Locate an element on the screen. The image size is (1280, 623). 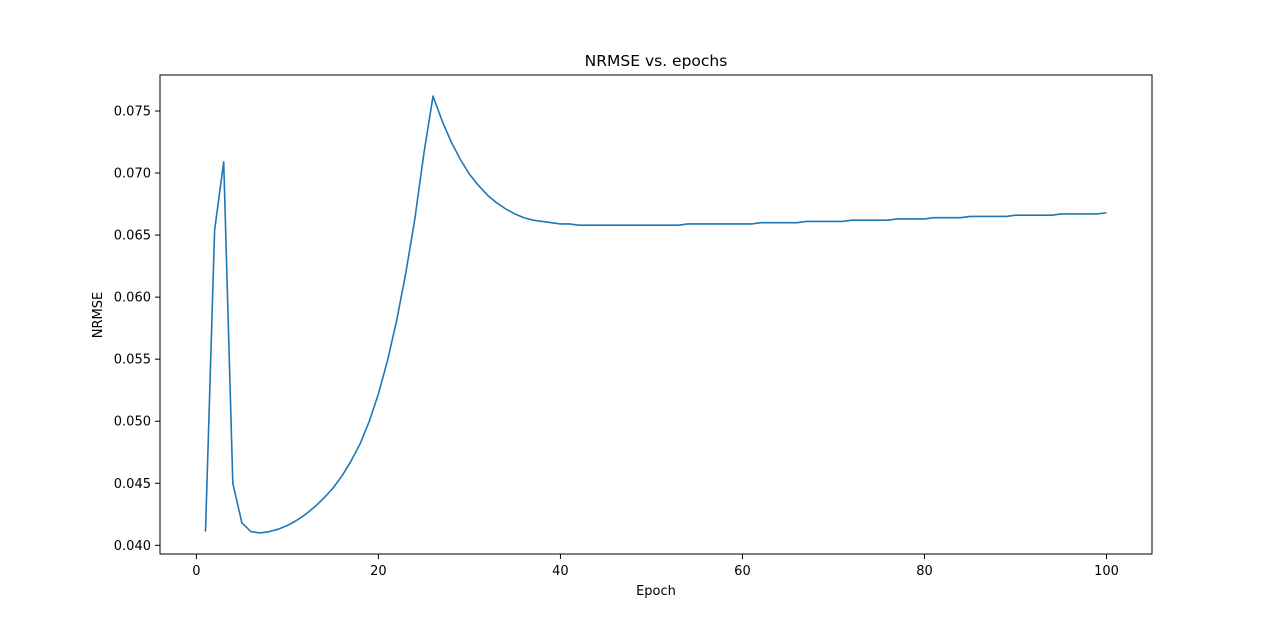
y-tick-label: 0.060 is located at coordinates (132, 298).